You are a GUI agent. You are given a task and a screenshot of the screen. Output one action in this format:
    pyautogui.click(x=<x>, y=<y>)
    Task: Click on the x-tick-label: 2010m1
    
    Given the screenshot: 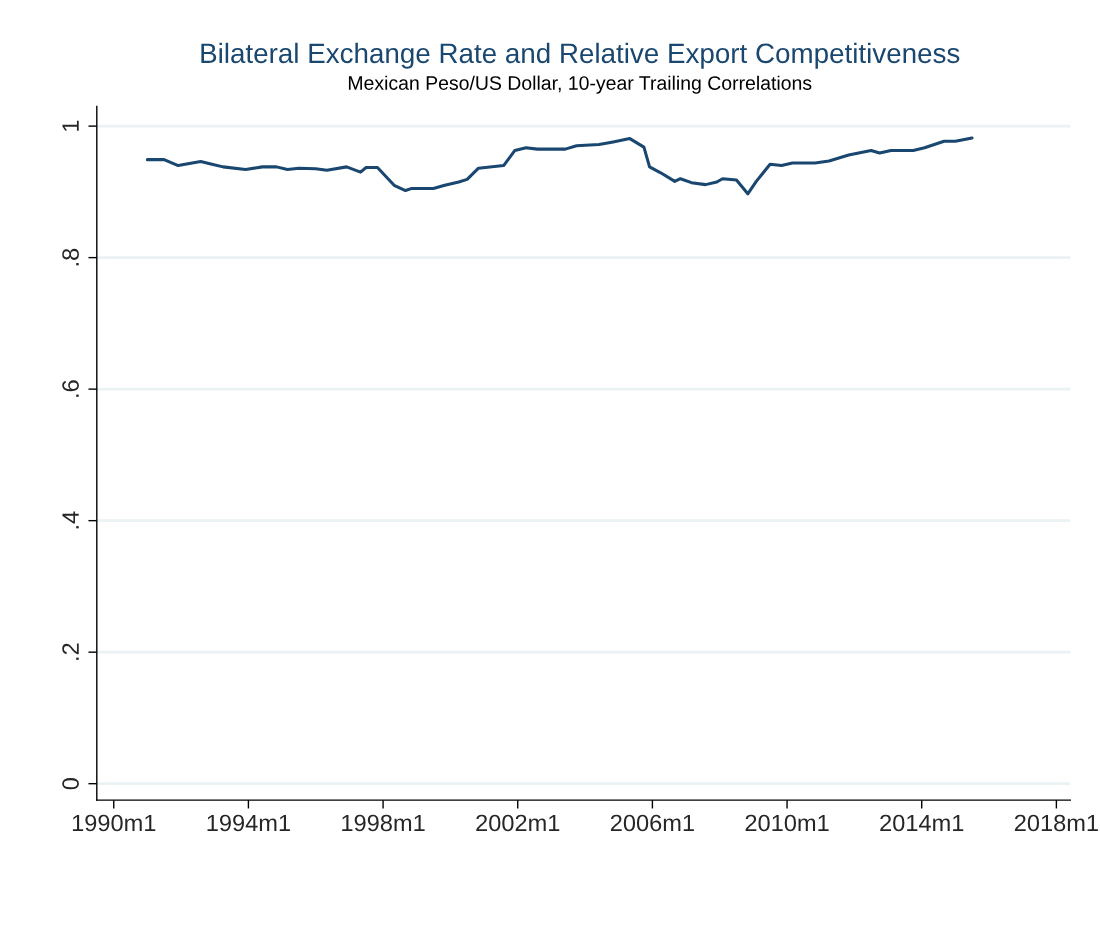 What is the action you would take?
    pyautogui.click(x=787, y=823)
    